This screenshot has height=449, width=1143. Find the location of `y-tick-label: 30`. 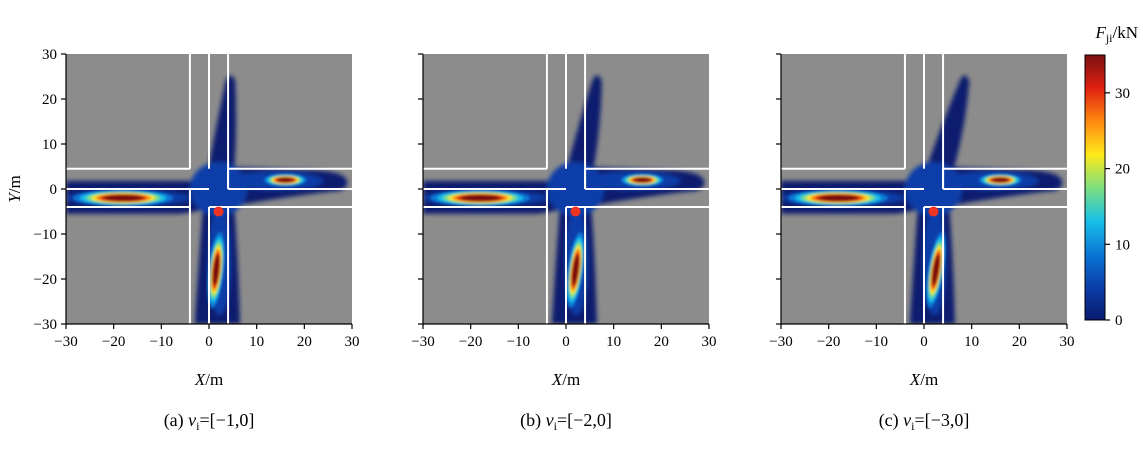

y-tick-label: 30 is located at coordinates (49, 55).